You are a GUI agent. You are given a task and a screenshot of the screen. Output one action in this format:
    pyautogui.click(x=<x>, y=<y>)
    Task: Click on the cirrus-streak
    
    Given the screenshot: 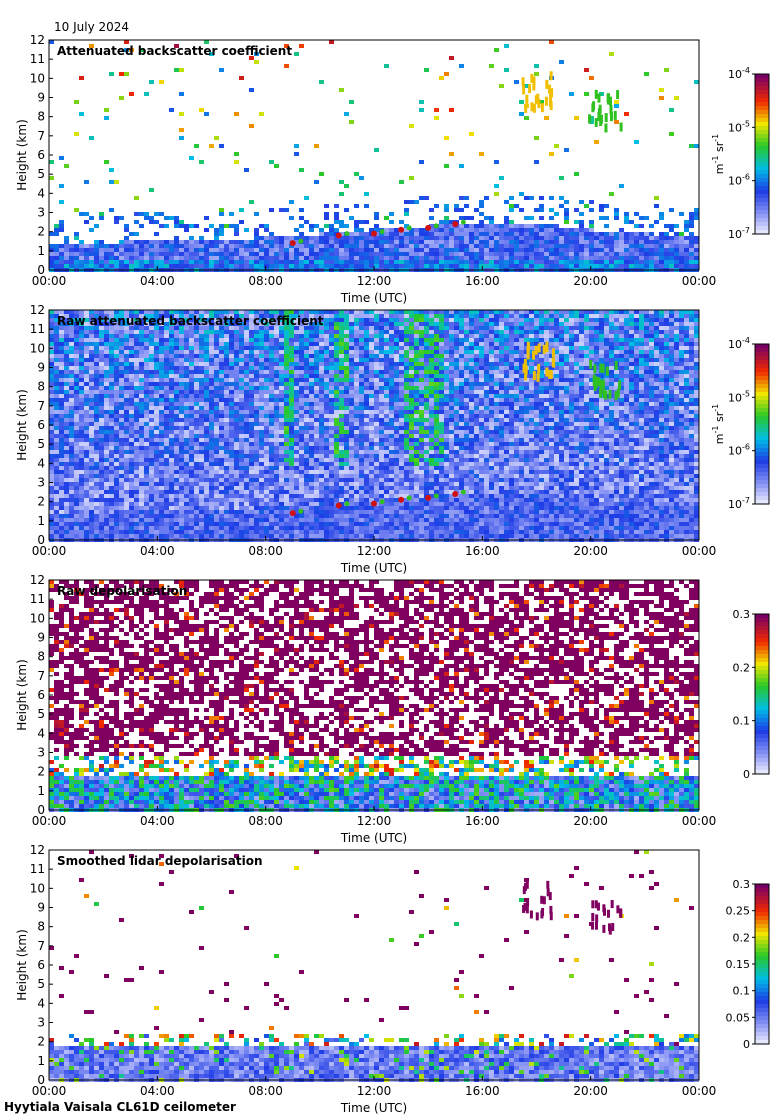 What is the action you would take?
    pyautogui.click(x=615, y=115)
    